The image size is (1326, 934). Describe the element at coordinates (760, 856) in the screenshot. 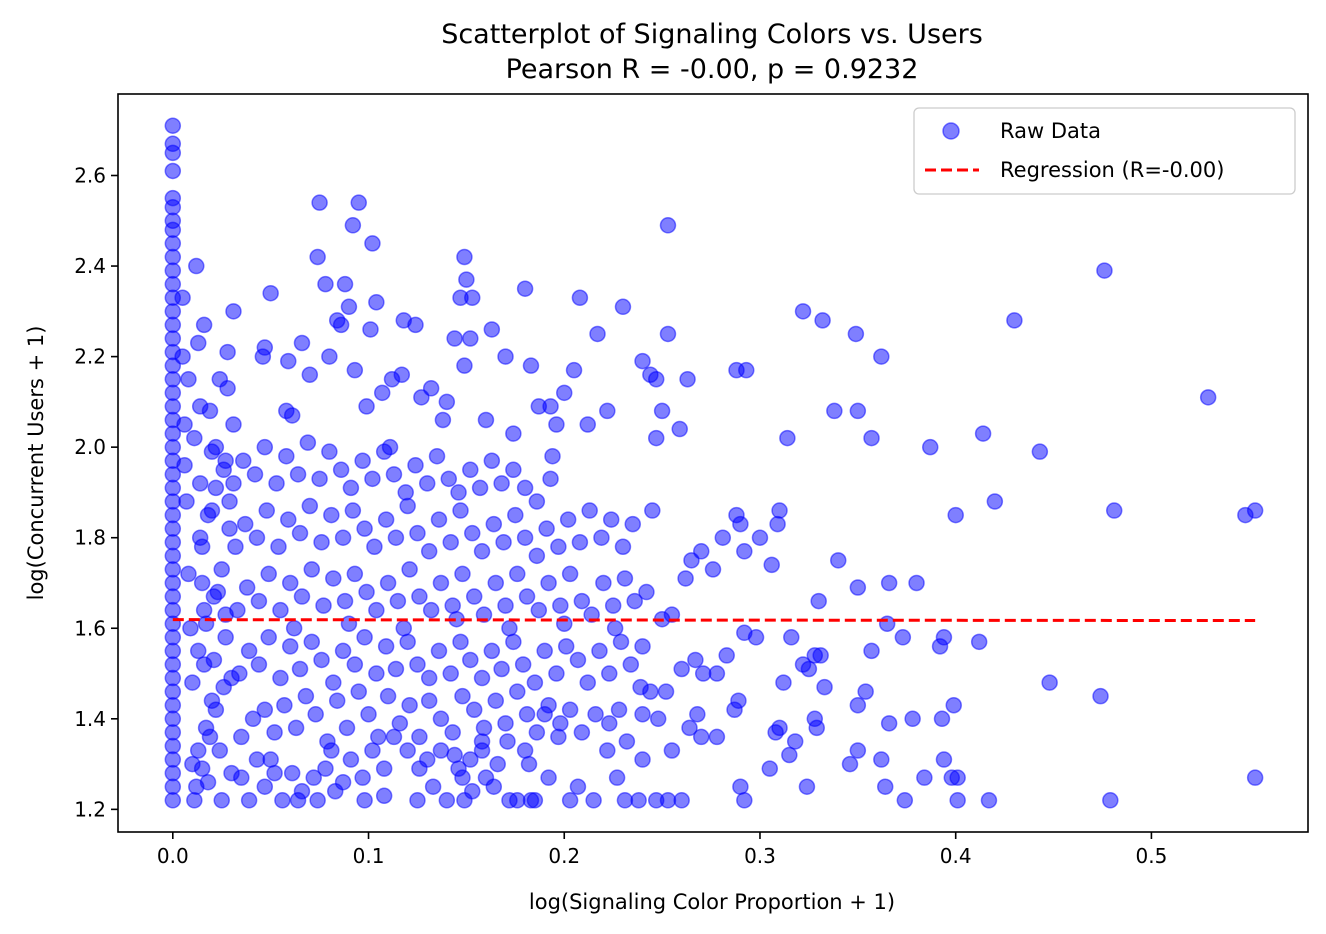

I see `x-tick-label: 0.3` at that location.